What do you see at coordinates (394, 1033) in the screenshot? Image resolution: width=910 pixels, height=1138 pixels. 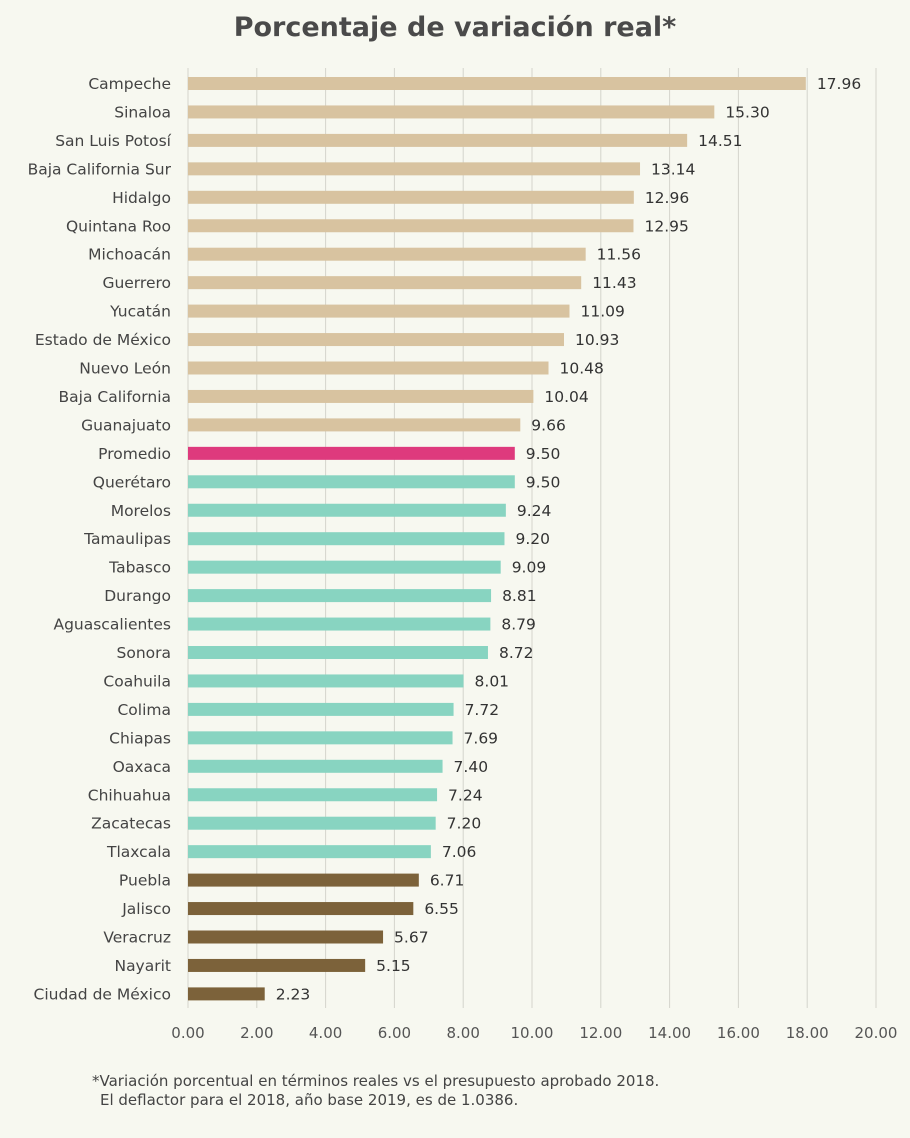 I see `x-tick-label: 6.00` at bounding box center [394, 1033].